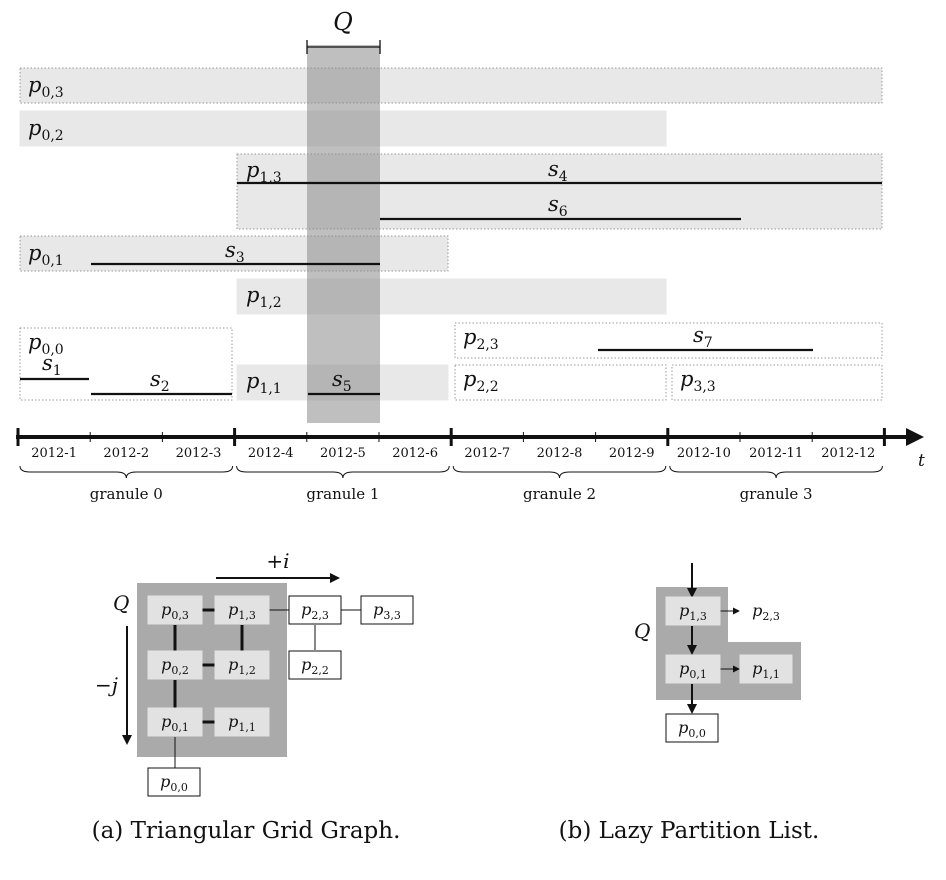 This screenshot has width=946, height=880. I want to click on node-p01: p0,1, so click(175, 722).